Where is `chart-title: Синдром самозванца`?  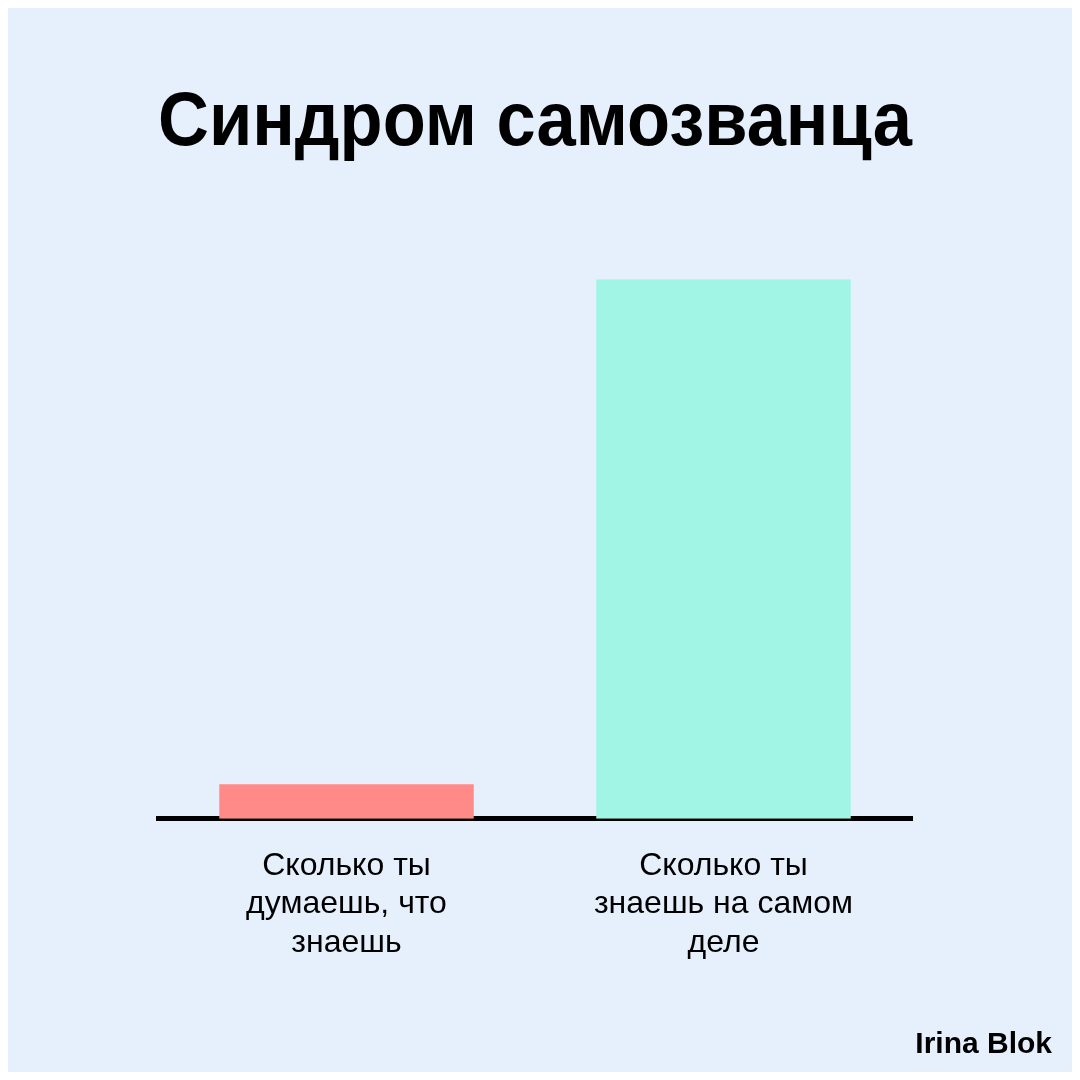
chart-title: Синдром самозванца is located at coordinates (536, 119).